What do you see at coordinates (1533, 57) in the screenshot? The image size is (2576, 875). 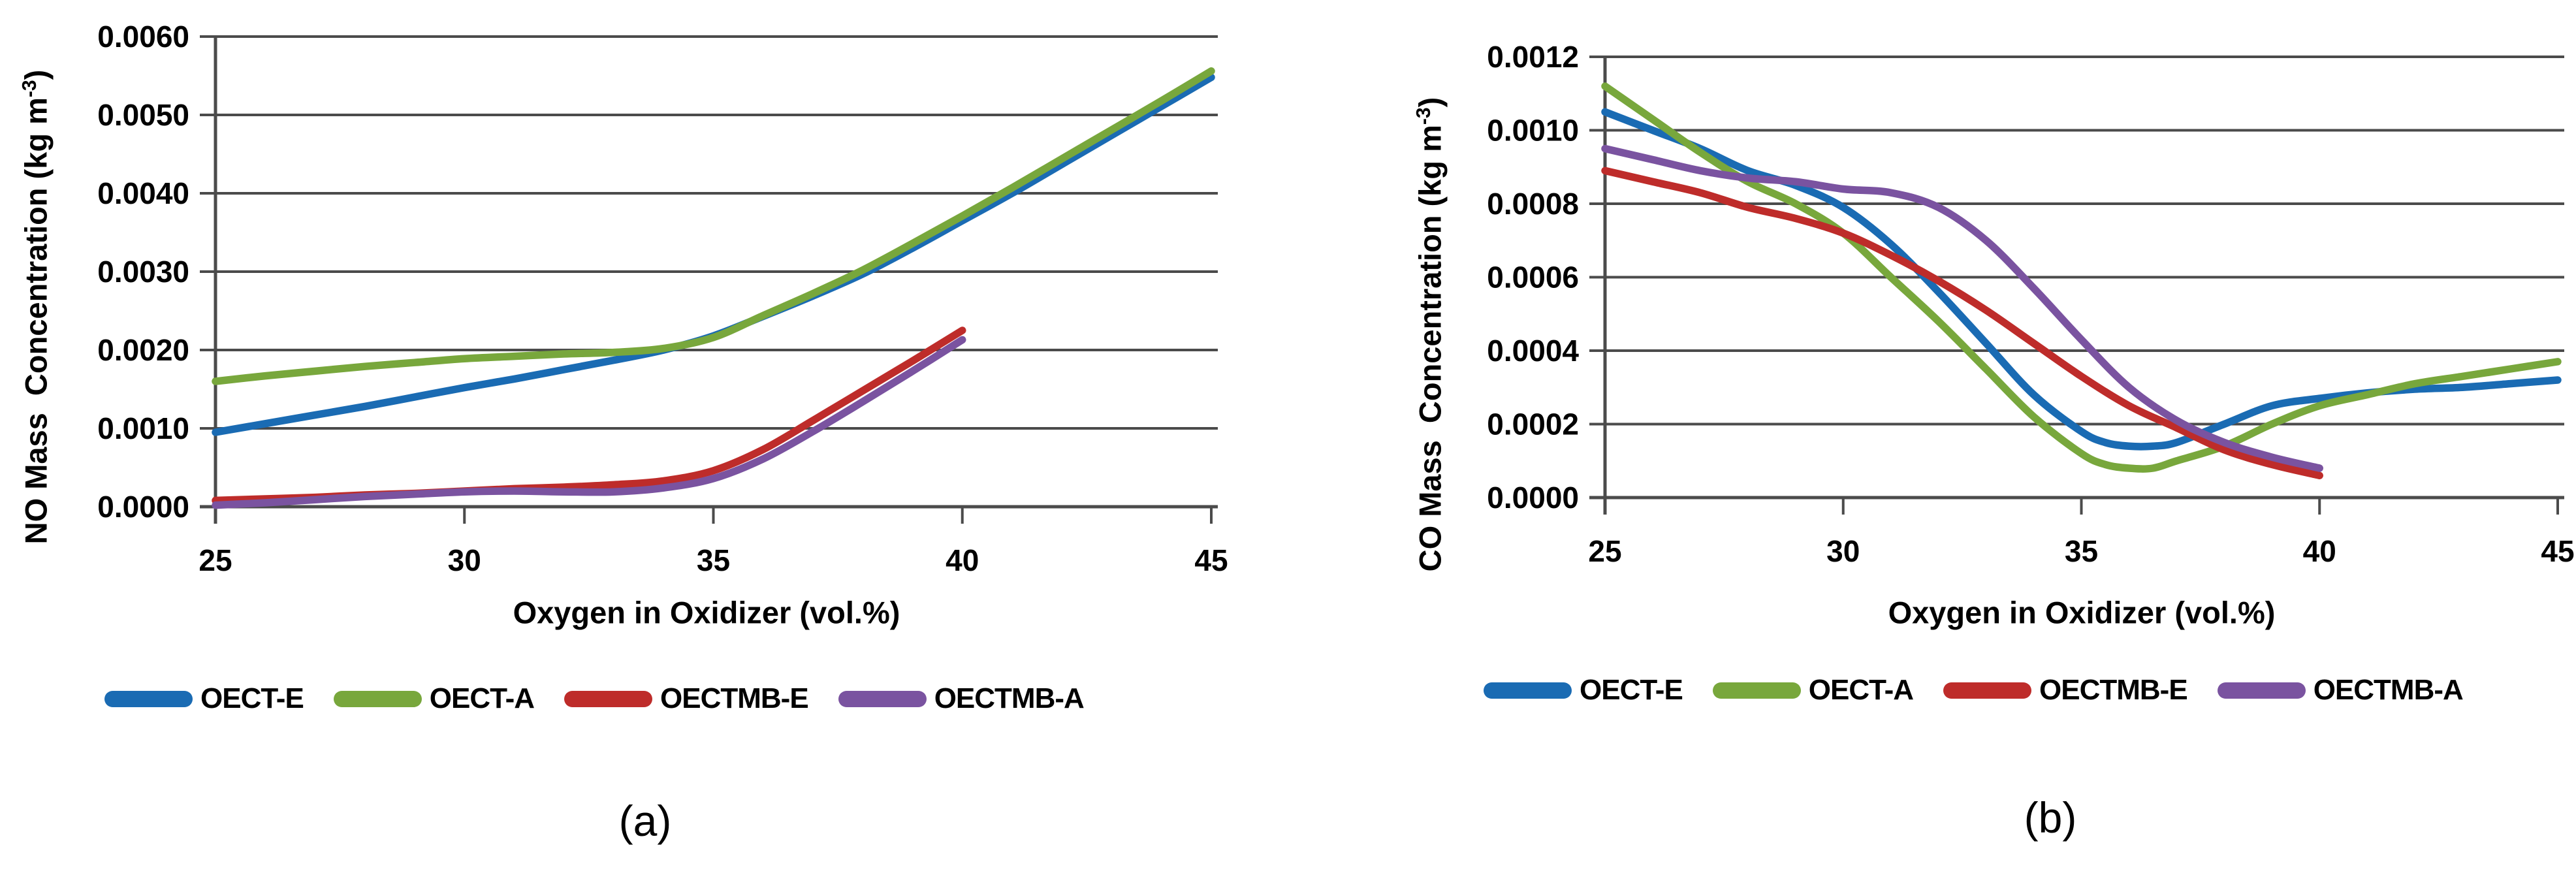 I see `y-tick-label: 0.0012` at bounding box center [1533, 57].